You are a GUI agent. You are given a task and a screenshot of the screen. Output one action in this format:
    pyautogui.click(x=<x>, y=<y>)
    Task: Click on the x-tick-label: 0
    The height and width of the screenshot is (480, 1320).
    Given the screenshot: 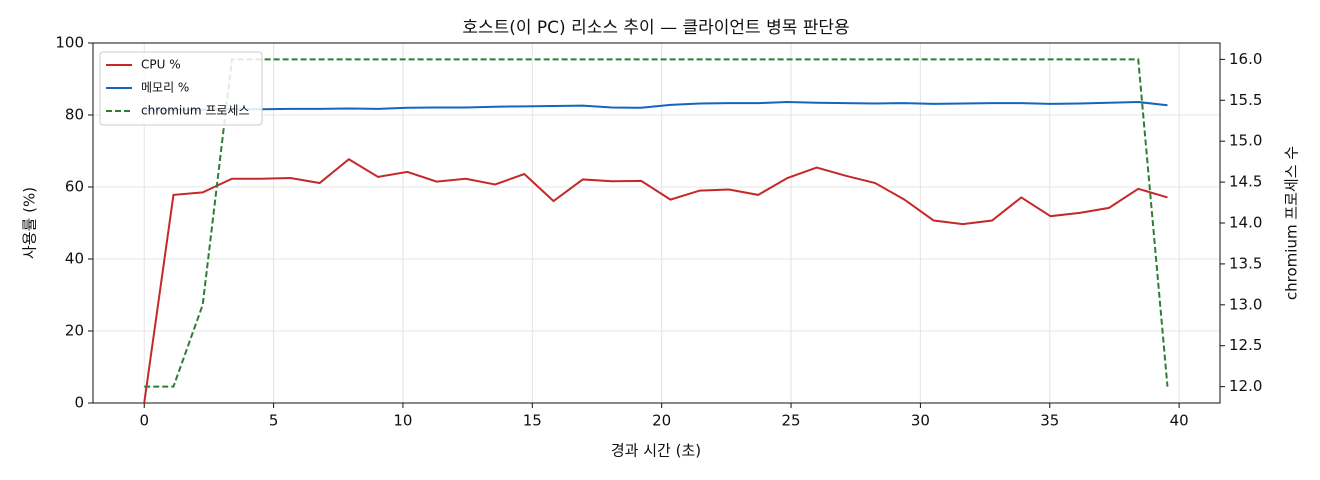 What is the action you would take?
    pyautogui.click(x=144, y=421)
    